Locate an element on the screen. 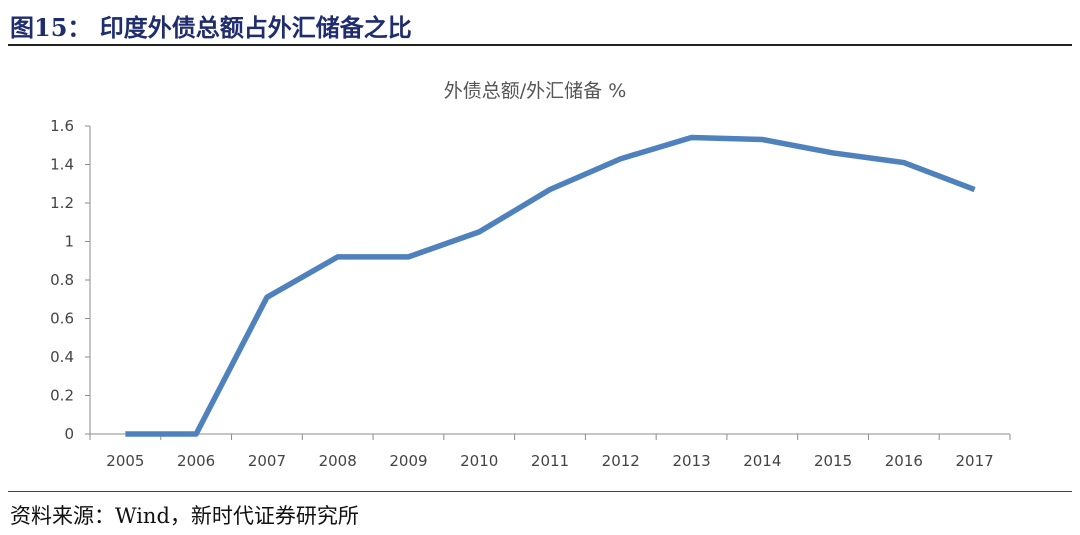 This screenshot has height=535, width=1080. x-tick-label: 2017 is located at coordinates (975, 461).